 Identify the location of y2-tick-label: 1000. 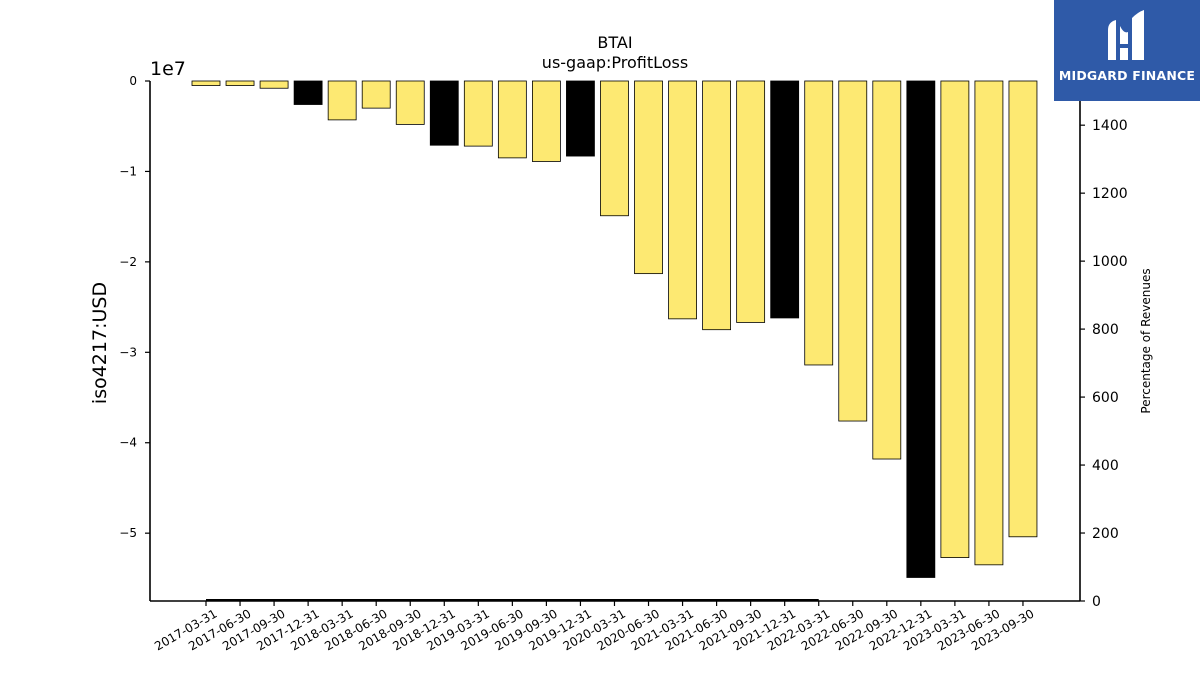
(1110, 262).